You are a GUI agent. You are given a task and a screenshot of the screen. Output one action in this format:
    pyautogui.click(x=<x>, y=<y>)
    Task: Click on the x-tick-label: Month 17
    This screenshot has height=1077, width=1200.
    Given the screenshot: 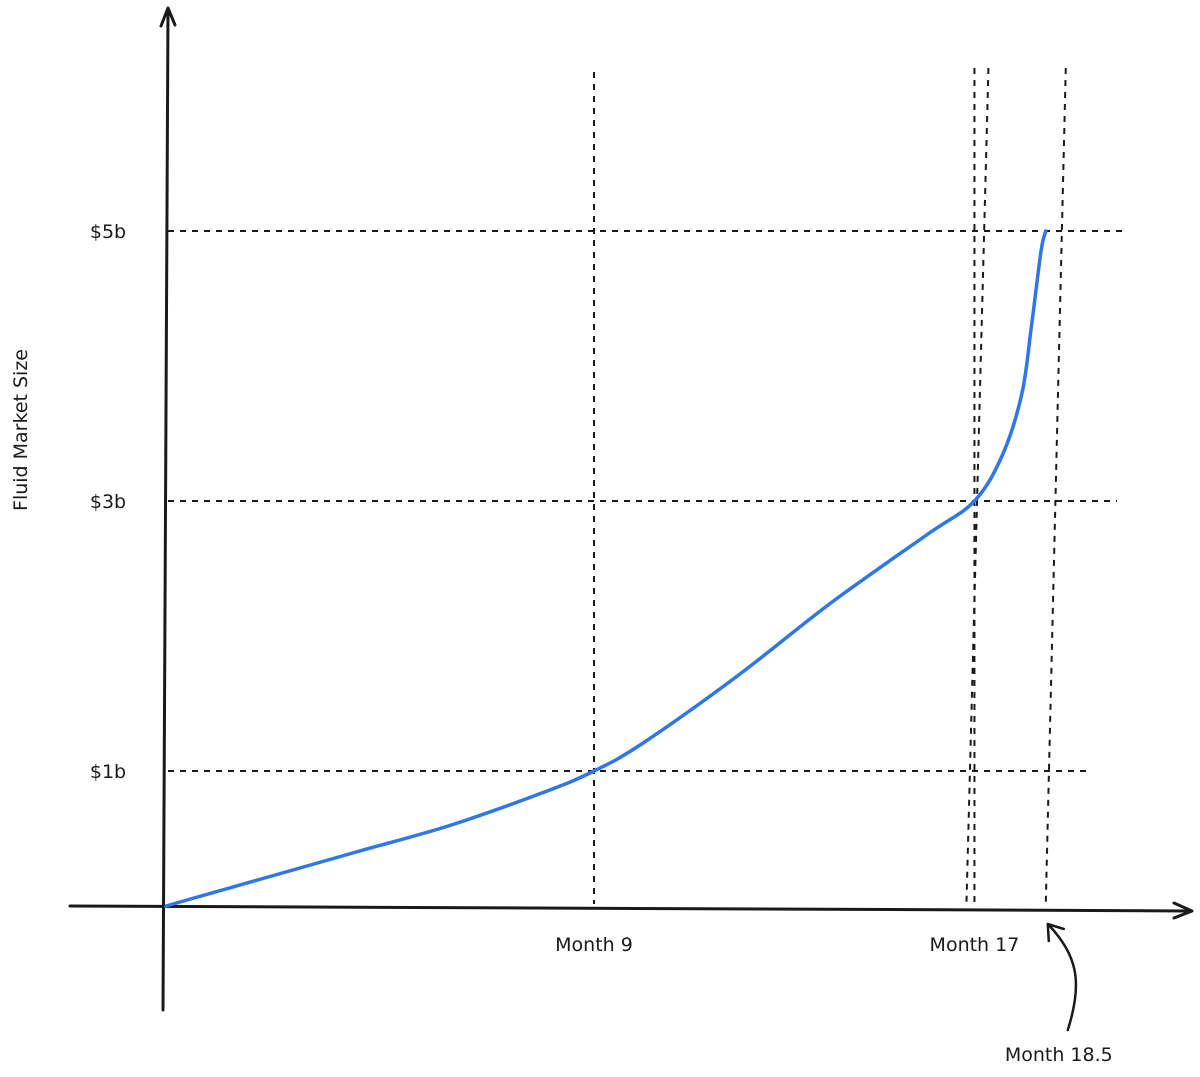 What is the action you would take?
    pyautogui.click(x=975, y=945)
    